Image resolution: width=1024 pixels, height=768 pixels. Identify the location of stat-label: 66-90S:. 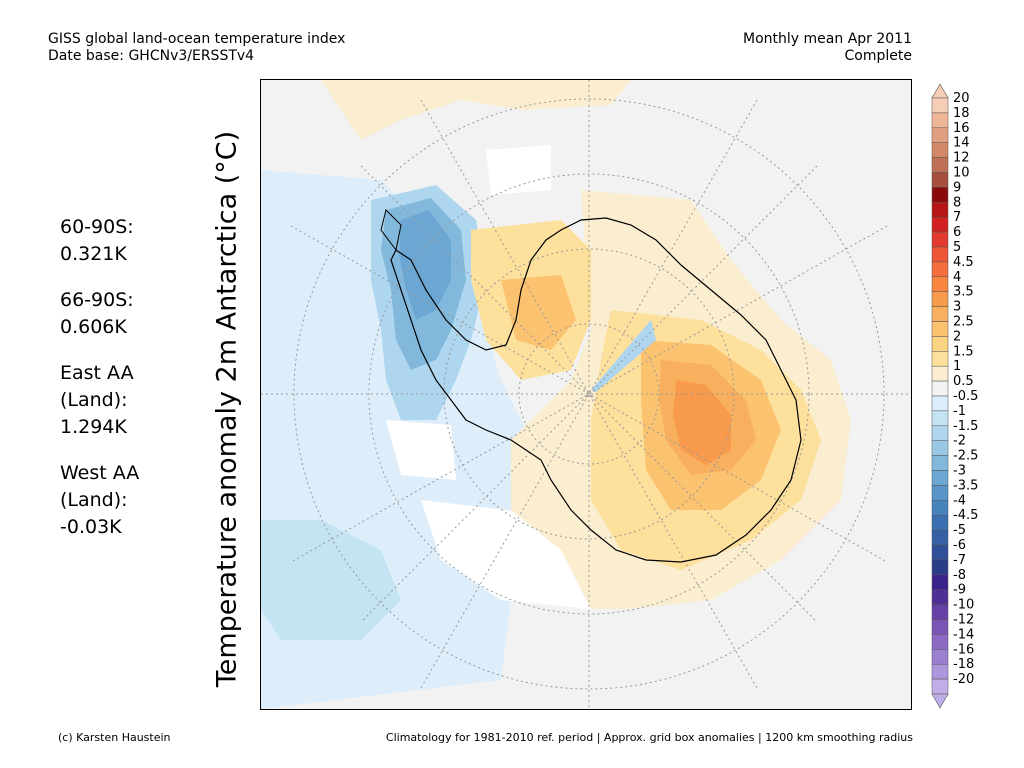
(97, 300).